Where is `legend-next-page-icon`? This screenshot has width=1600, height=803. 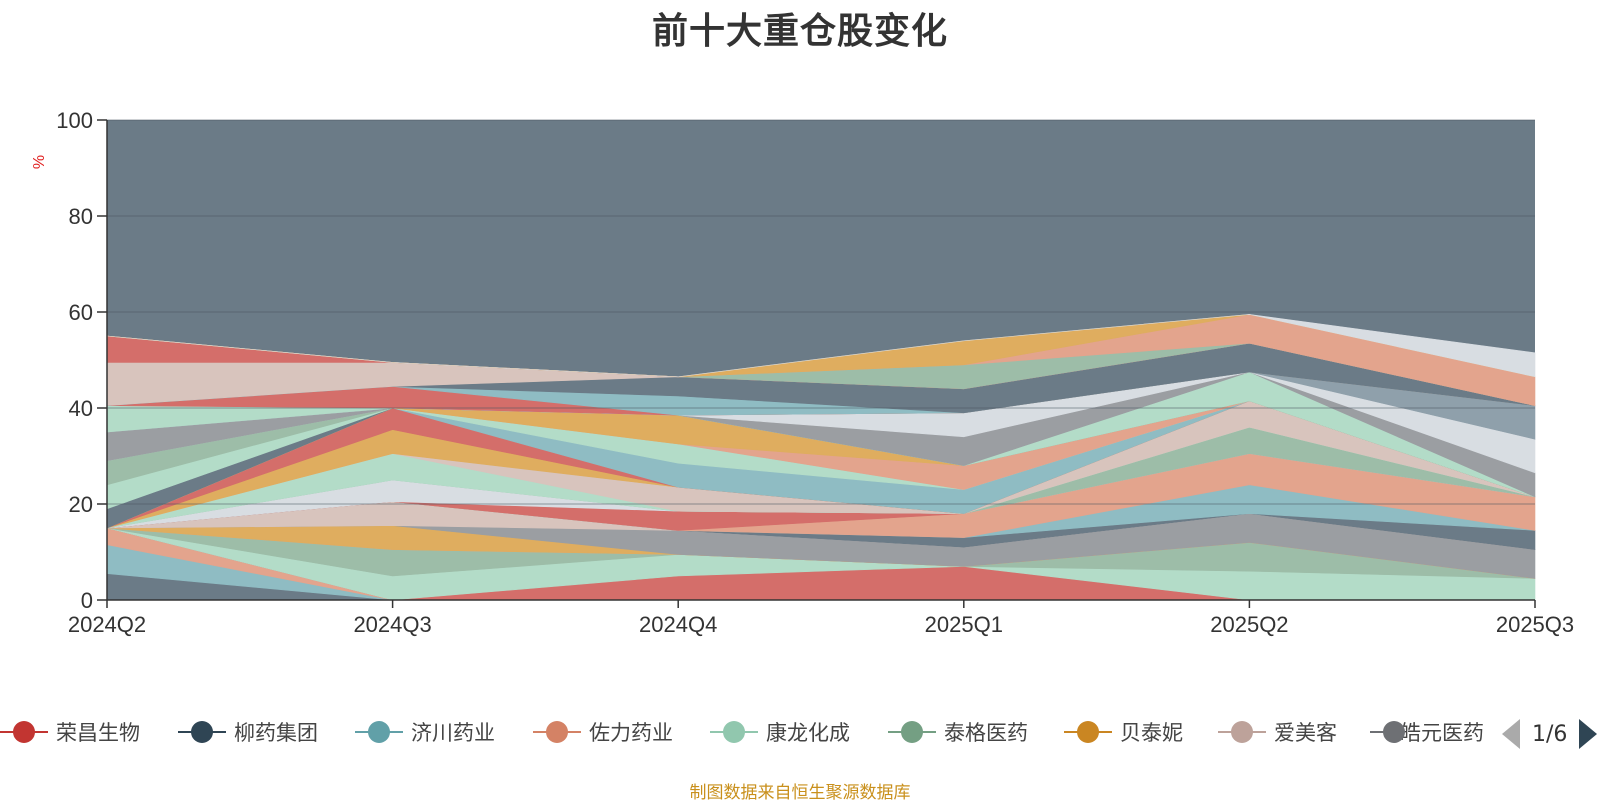 legend-next-page-icon is located at coordinates (1588, 734).